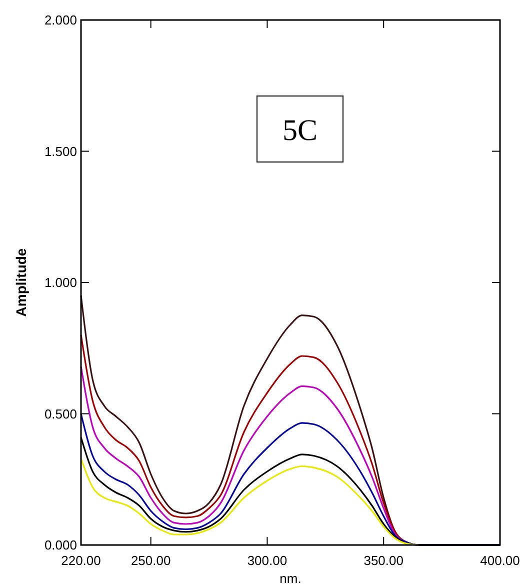 The width and height of the screenshot is (524, 587). What do you see at coordinates (384, 560) in the screenshot?
I see `x-tick-label: 350.00` at bounding box center [384, 560].